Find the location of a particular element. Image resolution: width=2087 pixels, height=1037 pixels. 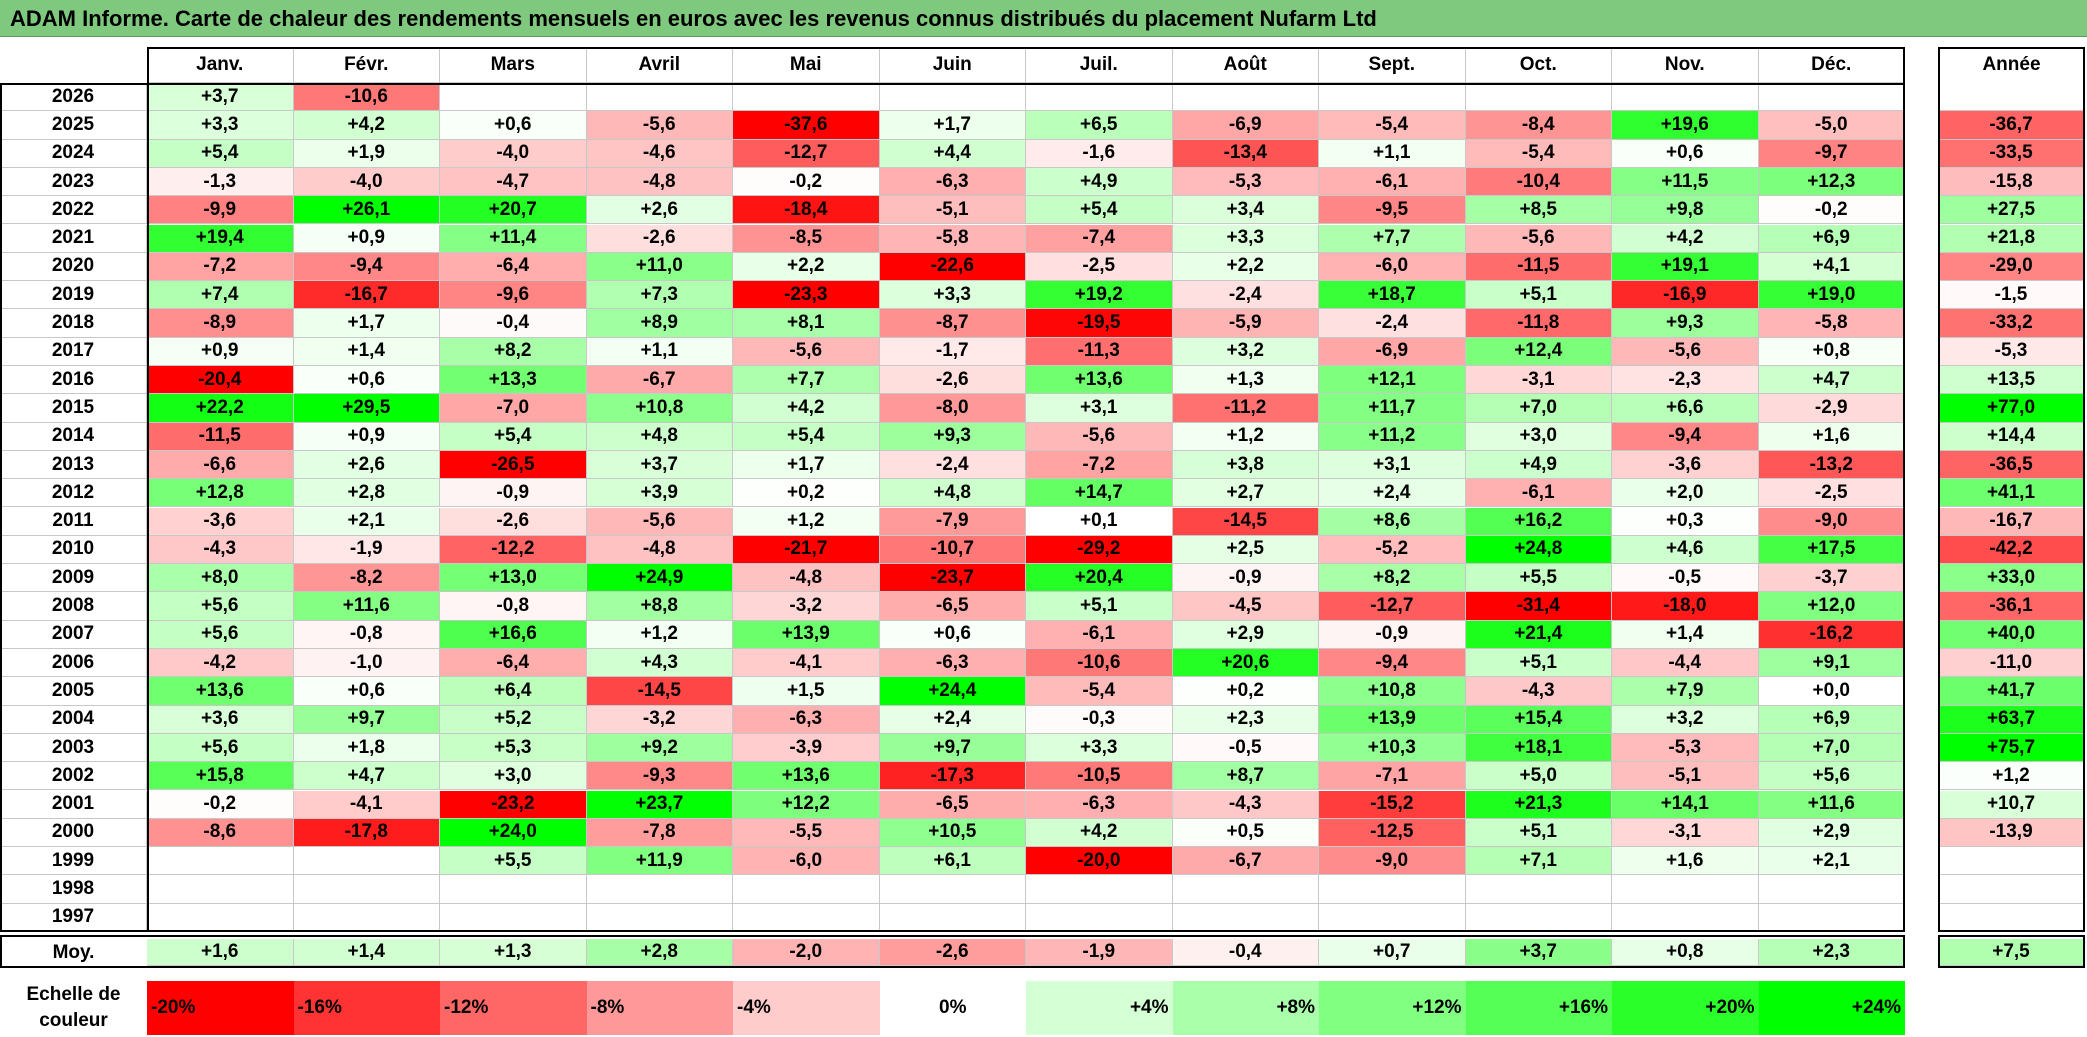

heatmap-cell: +2,0 is located at coordinates (1685, 493).